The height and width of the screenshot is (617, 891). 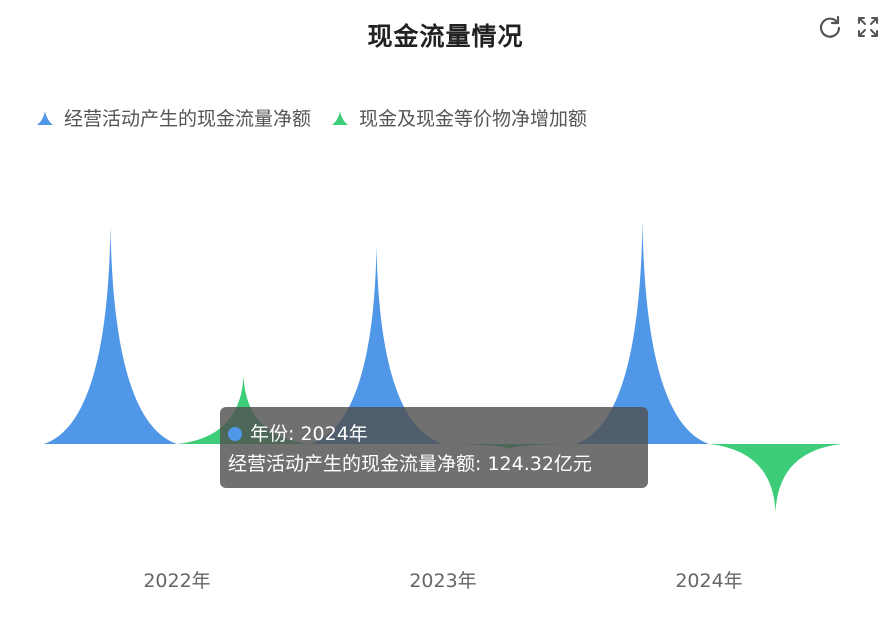 I want to click on peak-bar-series-1-2023年, so click(x=376, y=344).